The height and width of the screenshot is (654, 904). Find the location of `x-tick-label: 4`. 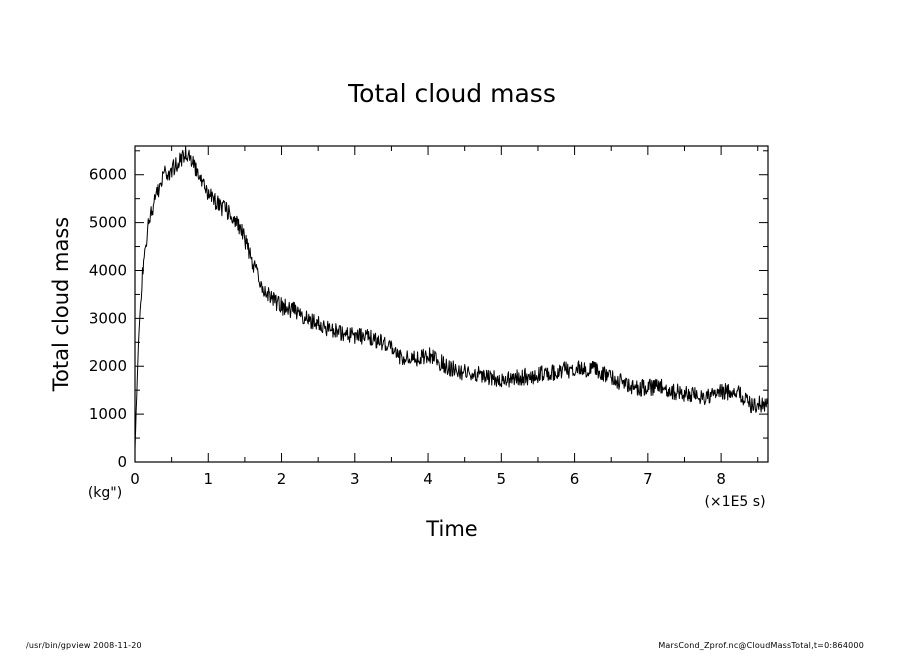

x-tick-label: 4 is located at coordinates (428, 479).